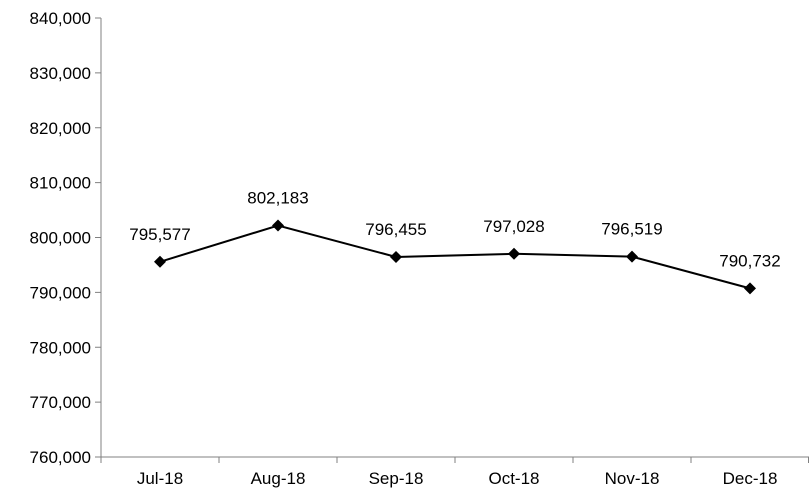 Image resolution: width=809 pixels, height=493 pixels. I want to click on y-tick-label: 800,000, so click(60, 238).